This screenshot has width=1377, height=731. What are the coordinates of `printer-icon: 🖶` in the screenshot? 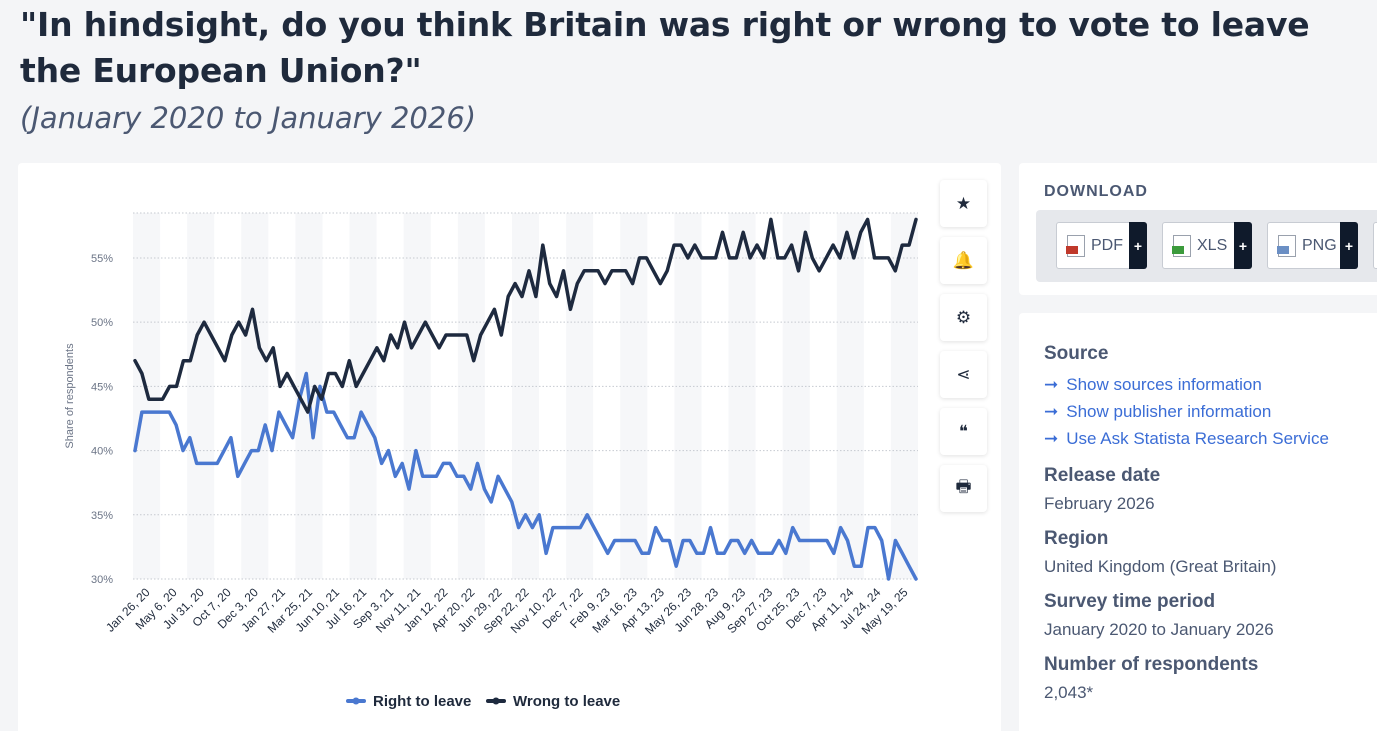 It's located at (963, 486).